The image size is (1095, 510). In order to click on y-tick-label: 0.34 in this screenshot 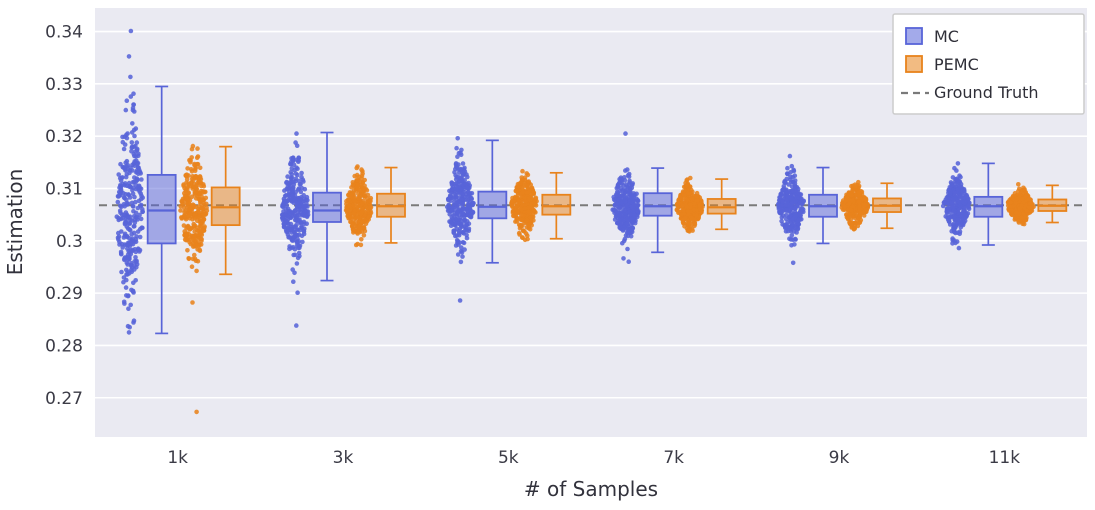, I will do `click(64, 33)`.